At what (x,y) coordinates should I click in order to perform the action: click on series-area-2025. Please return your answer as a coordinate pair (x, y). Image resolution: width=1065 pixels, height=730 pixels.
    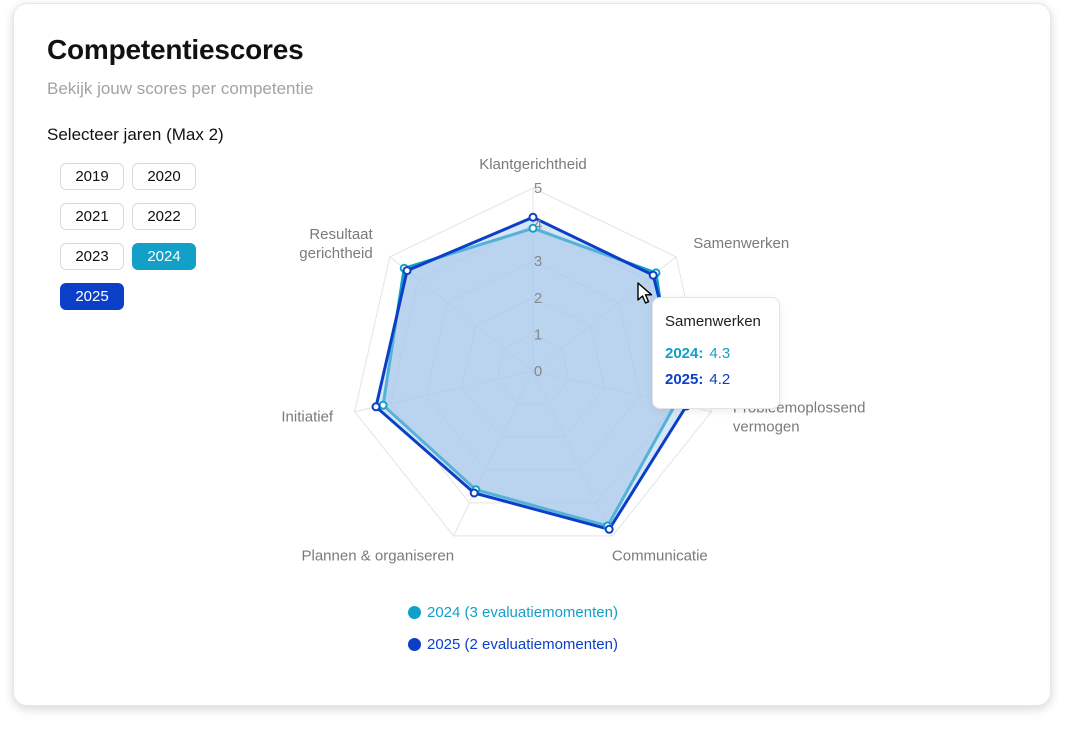
    Looking at the image, I should click on (531, 373).